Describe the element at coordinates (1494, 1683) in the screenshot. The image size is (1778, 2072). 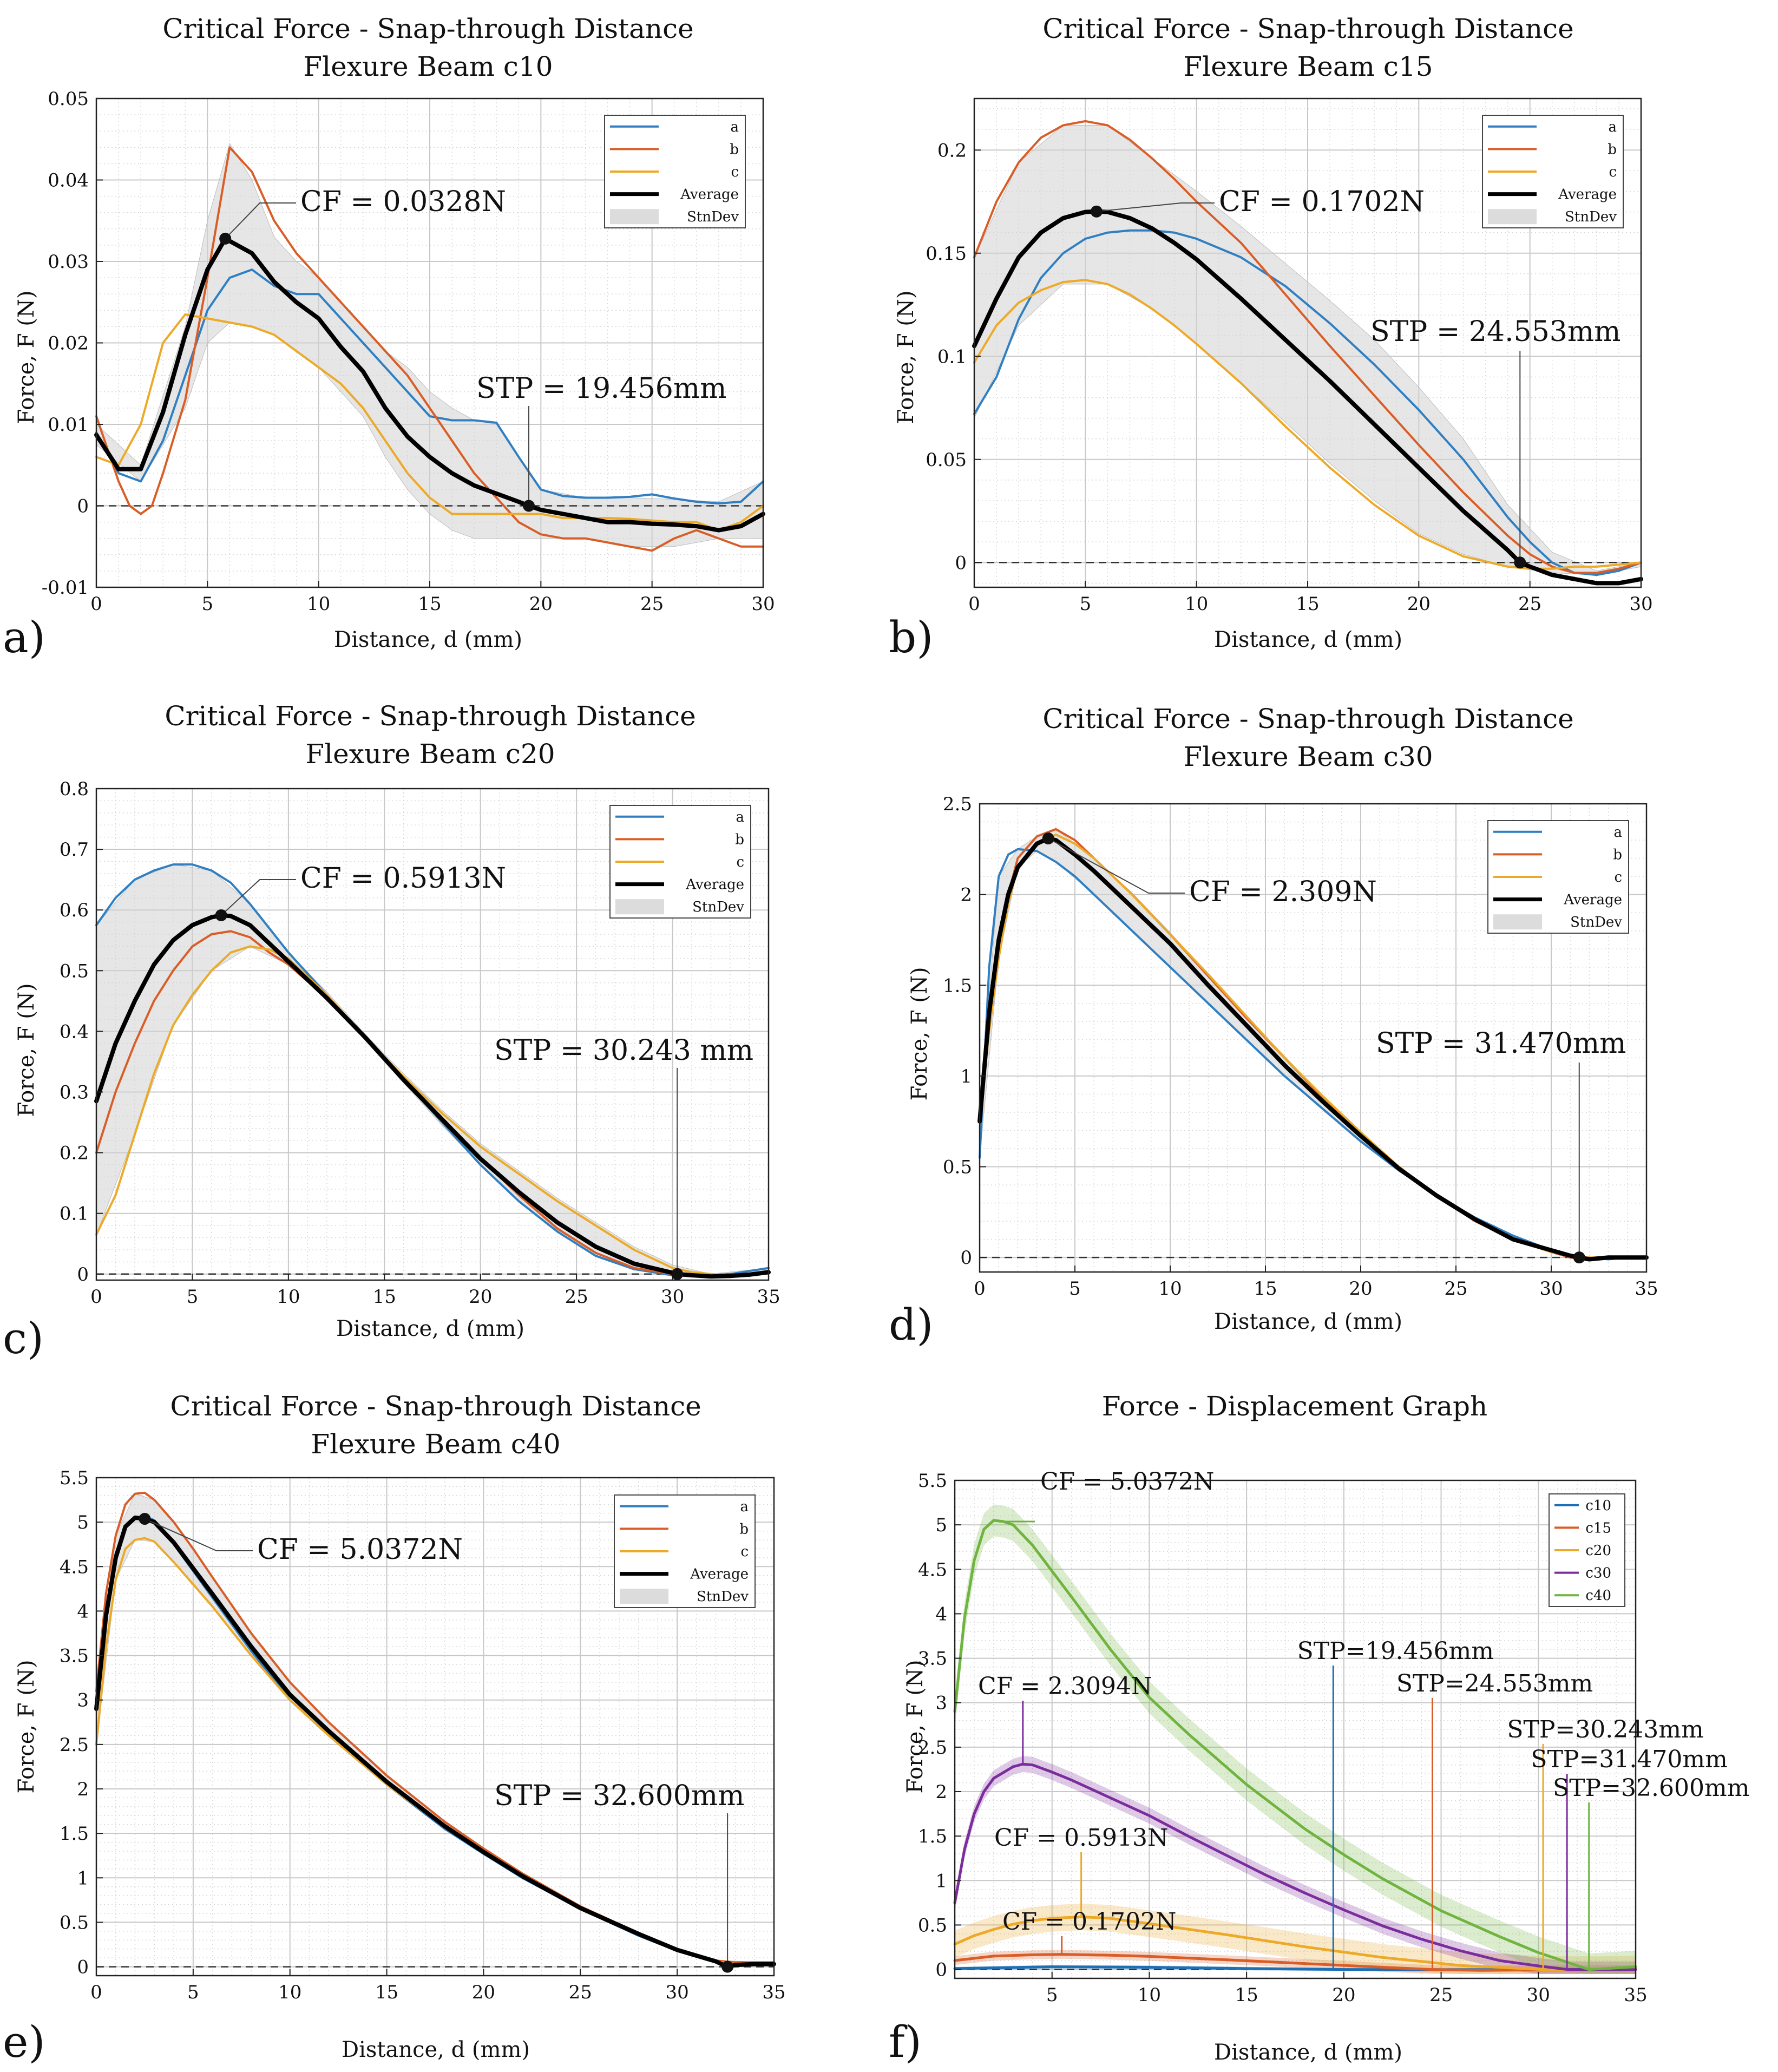
I see `stp-annotation-c15: STP=24.553mm` at that location.